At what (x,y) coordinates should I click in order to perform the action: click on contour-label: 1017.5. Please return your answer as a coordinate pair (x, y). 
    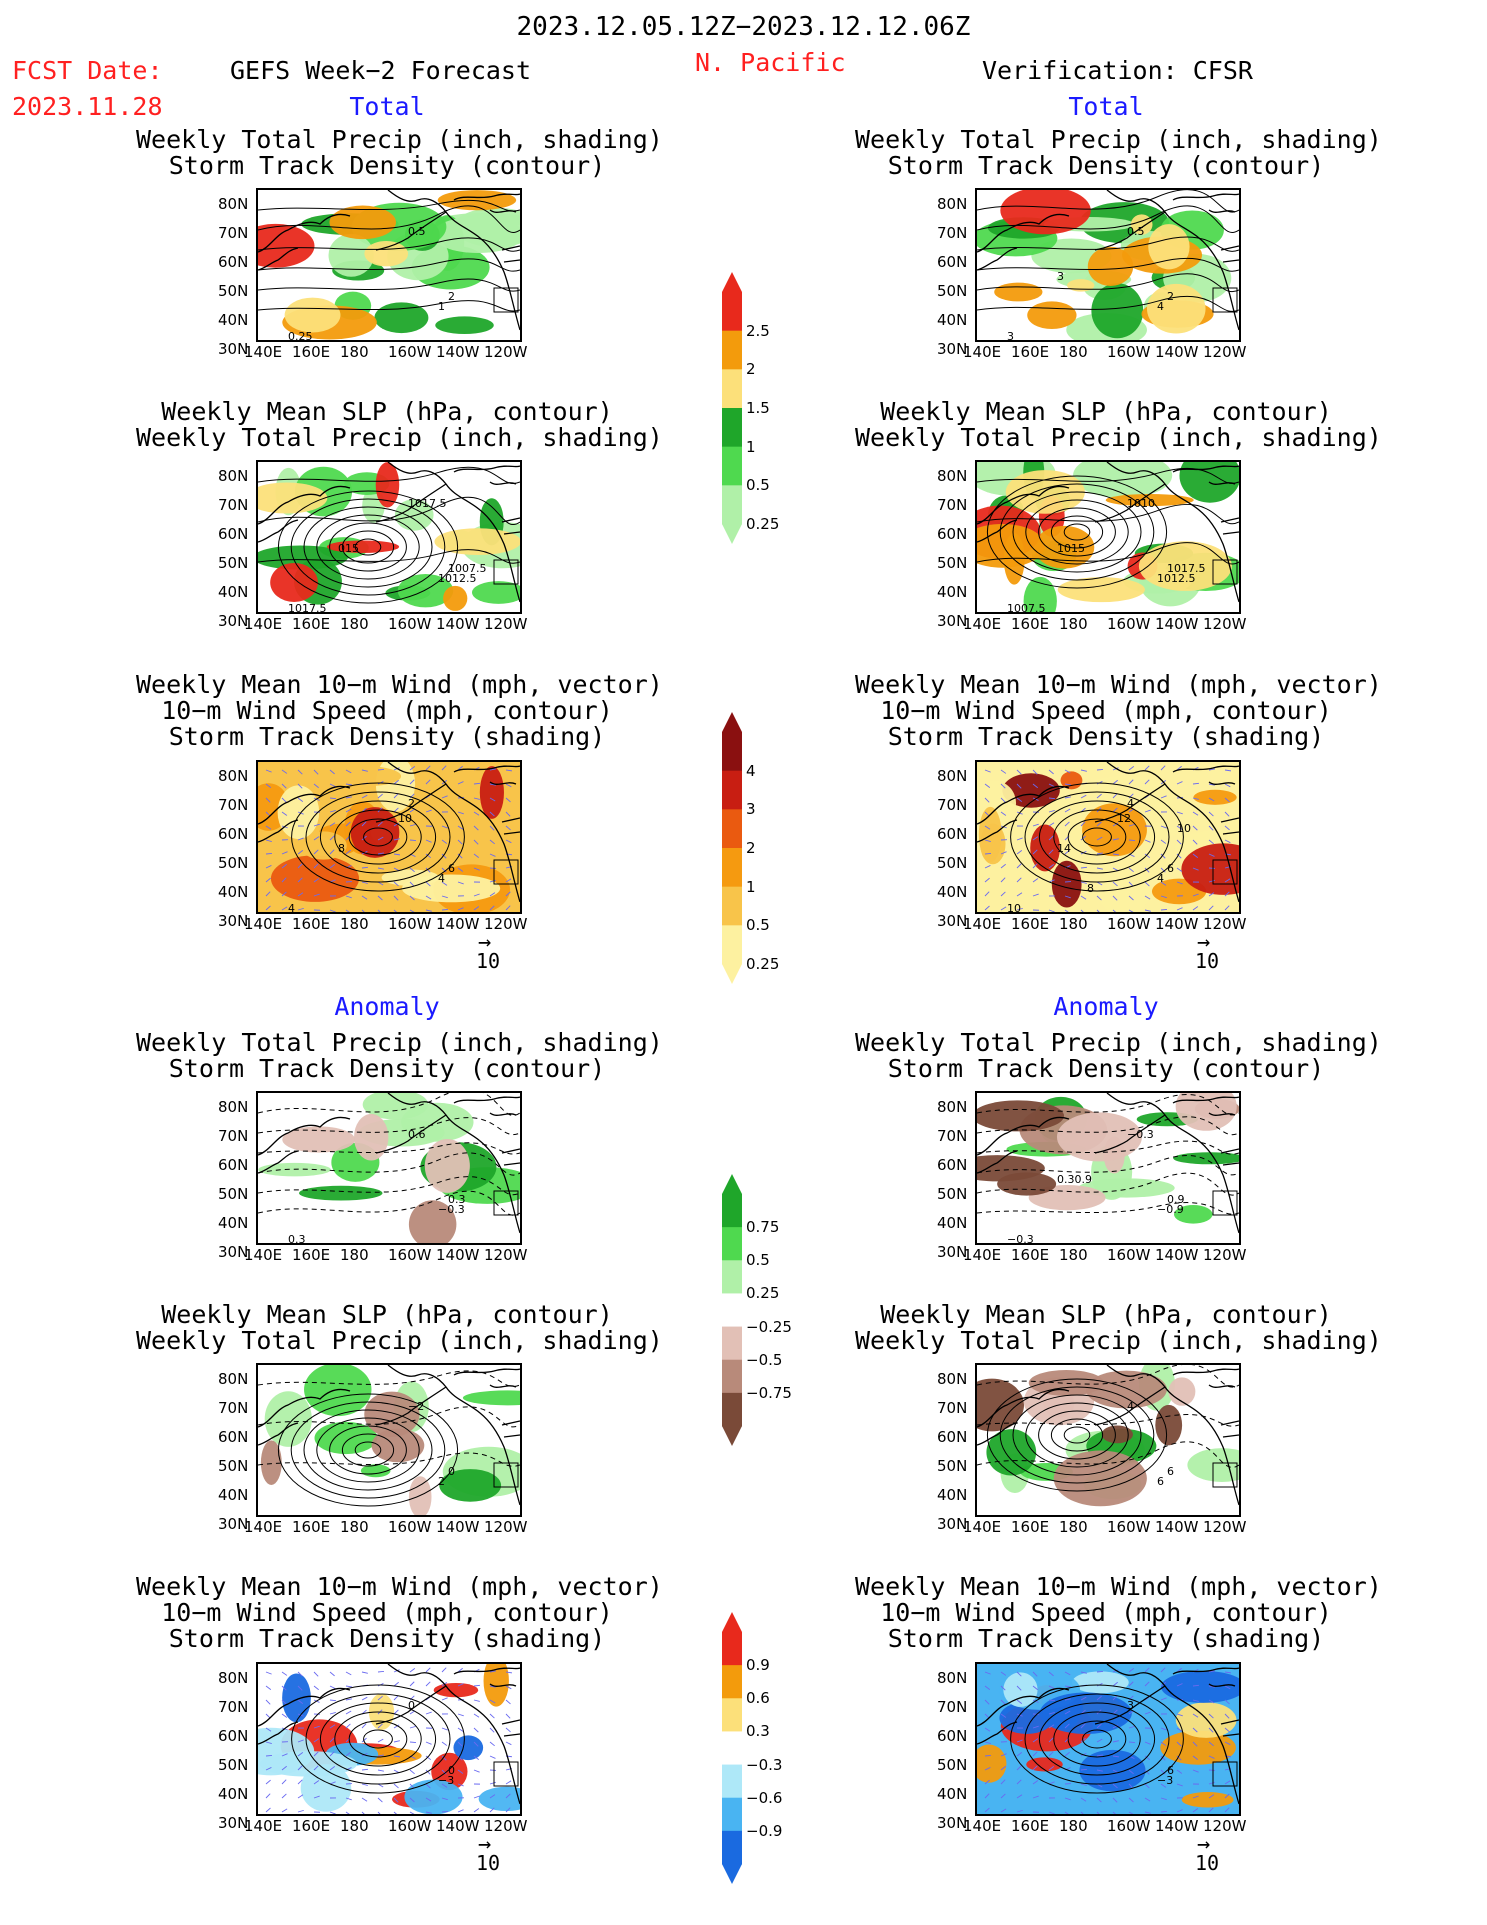
    Looking at the image, I should click on (307, 607).